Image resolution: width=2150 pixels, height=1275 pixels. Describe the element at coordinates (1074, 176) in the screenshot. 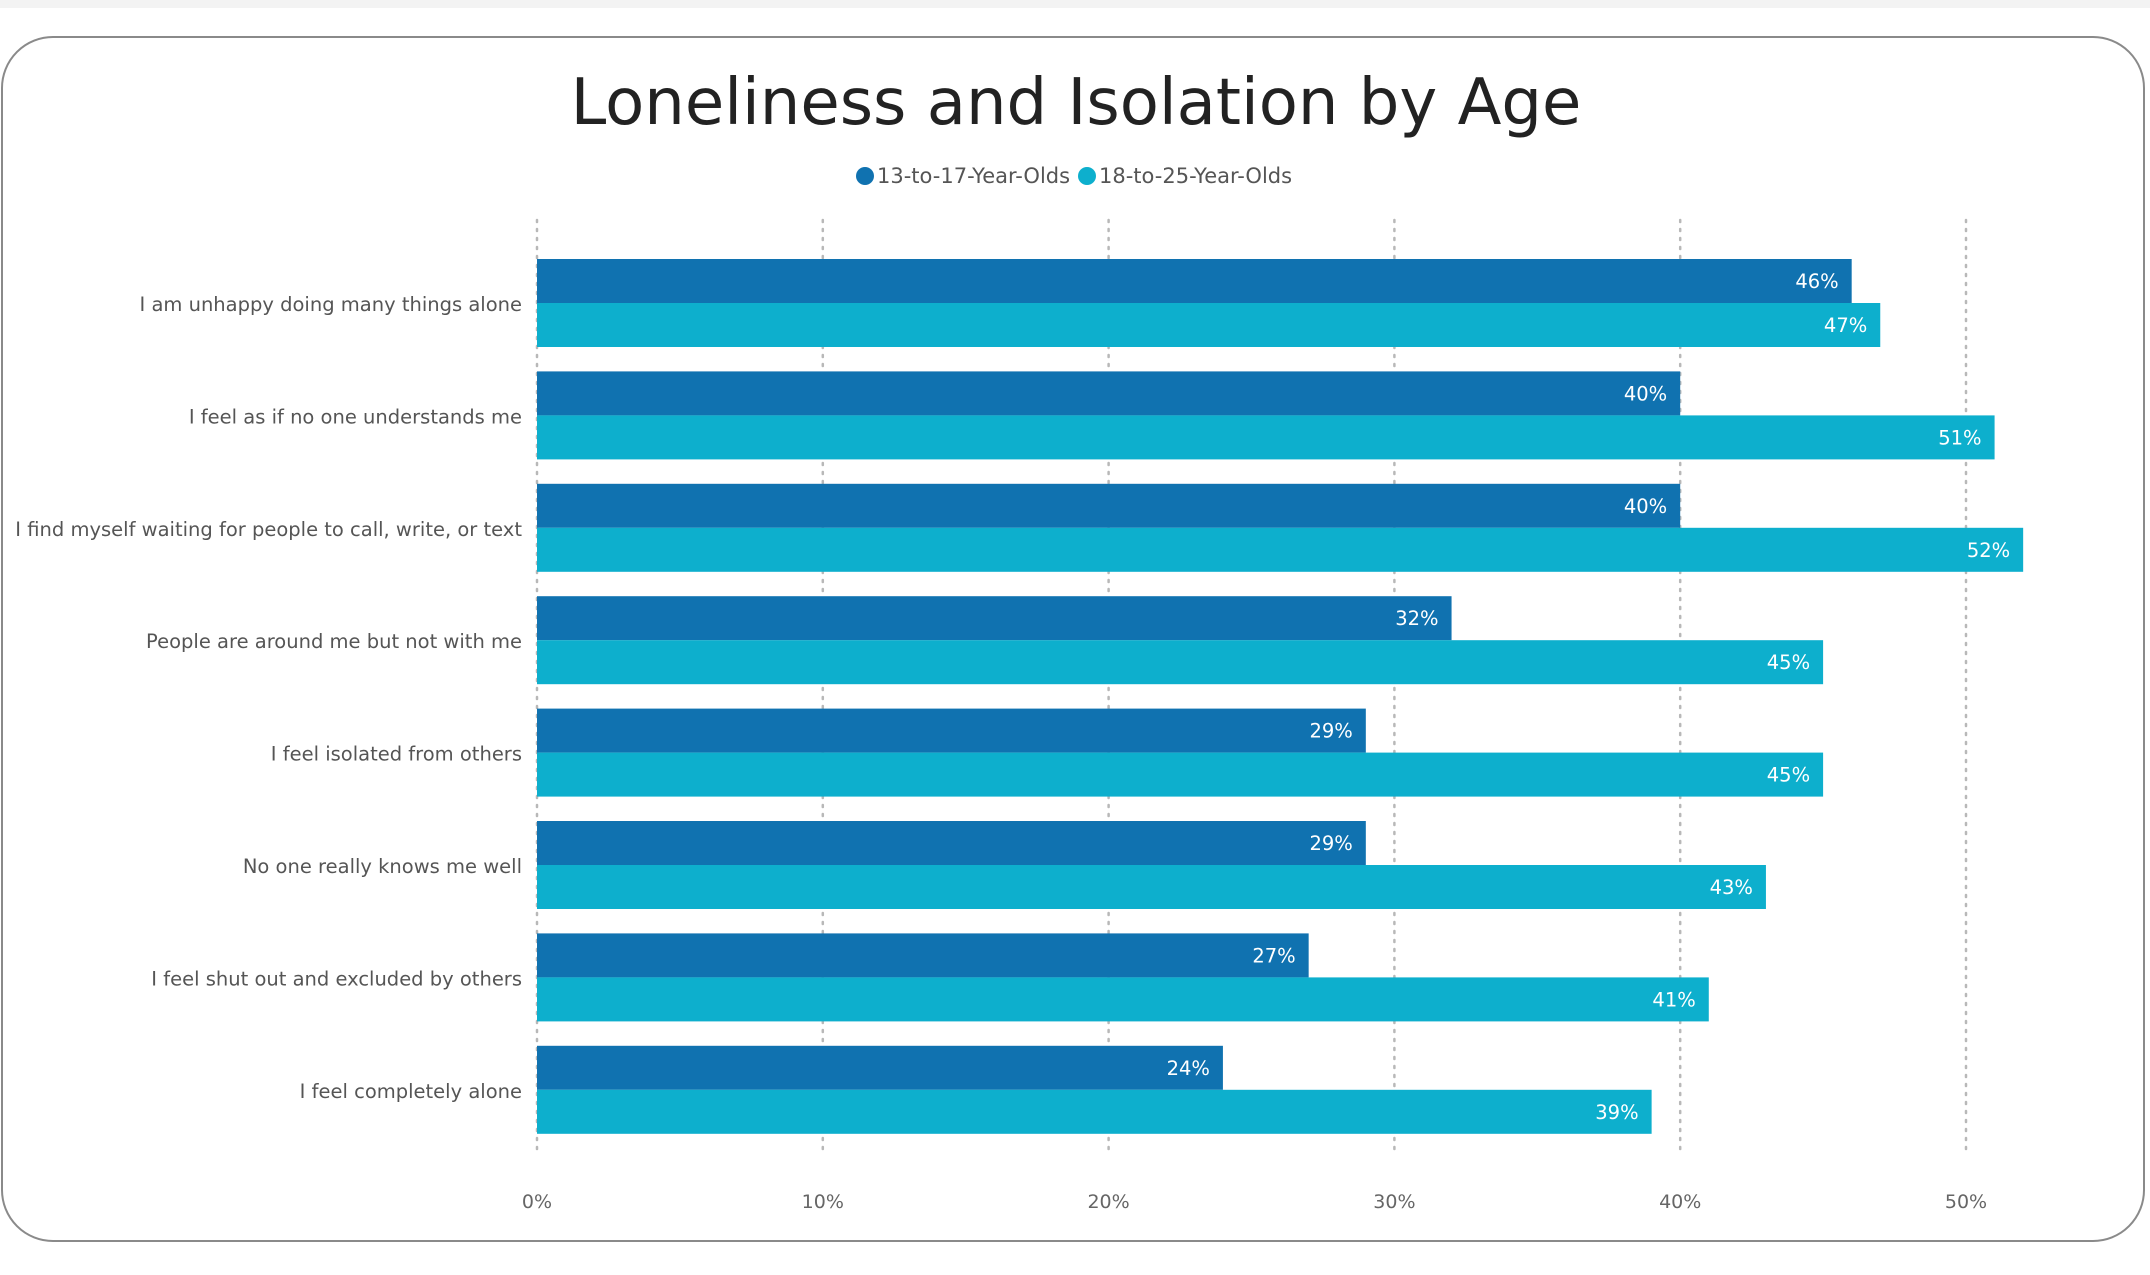

I see `legend: 13-to-17-Year-Olds 18-to-25-Year-Olds` at that location.